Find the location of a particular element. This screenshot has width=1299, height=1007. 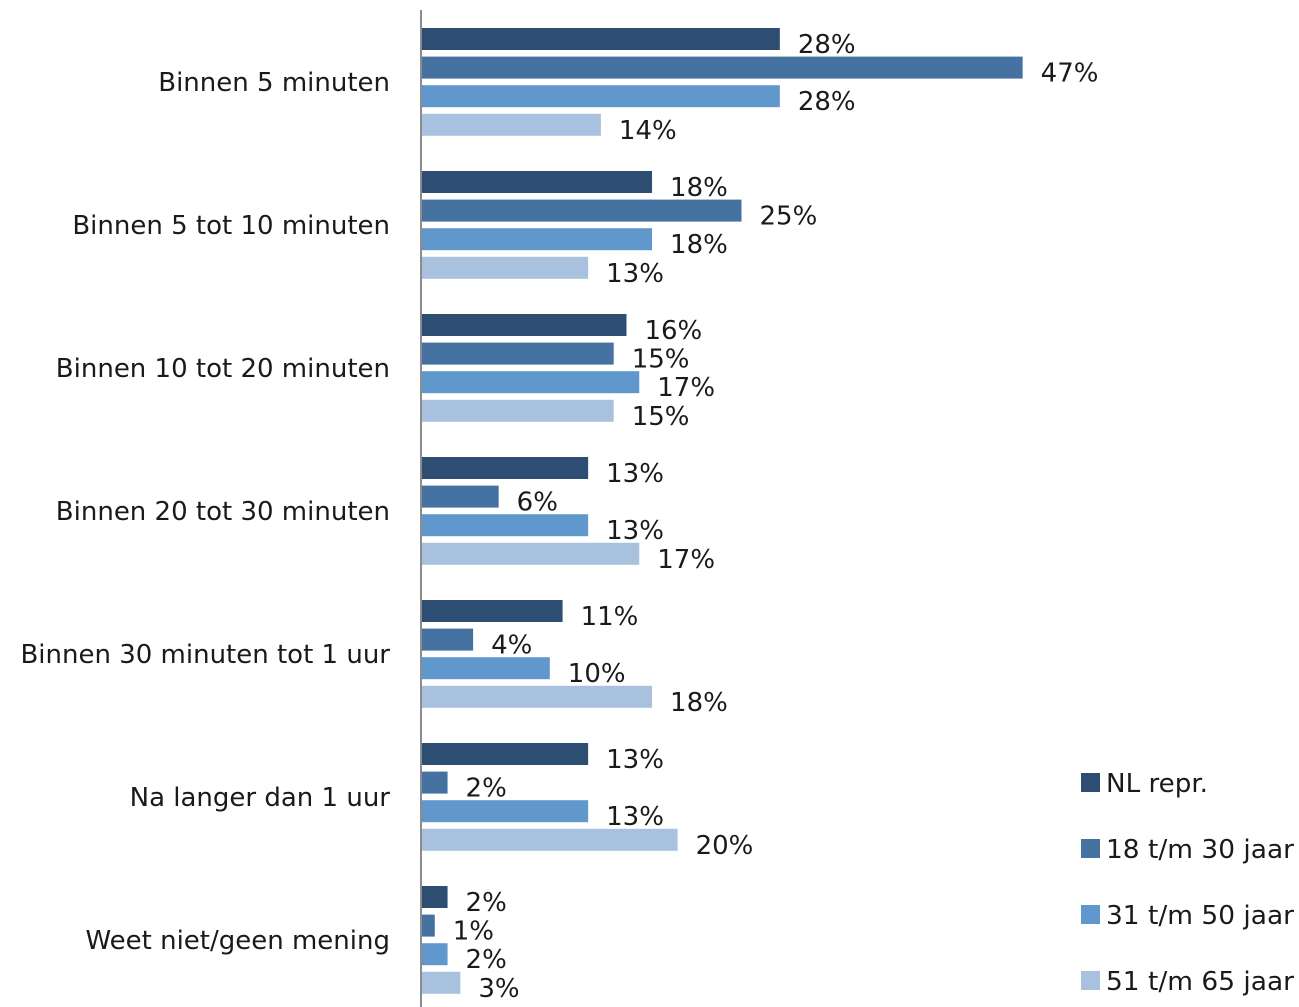

data-label: 1% is located at coordinates (473, 932).